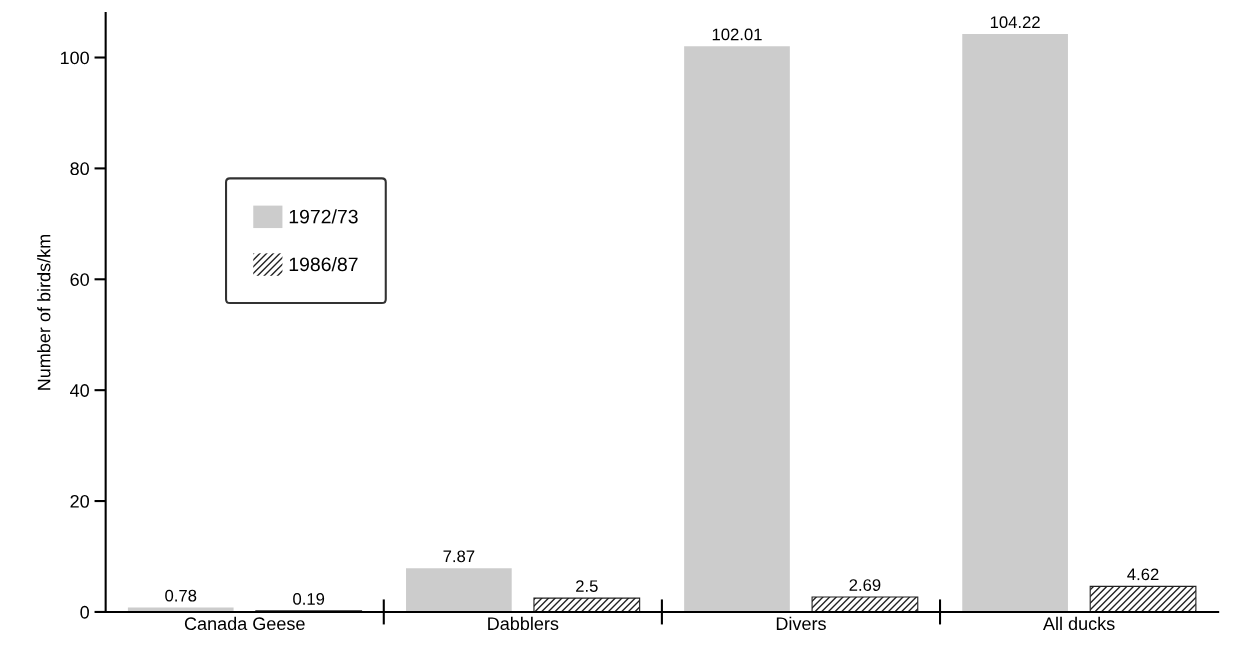 Image resolution: width=1243 pixels, height=658 pixels. Describe the element at coordinates (244, 623) in the screenshot. I see `x-tick-label: Canada Geese` at that location.